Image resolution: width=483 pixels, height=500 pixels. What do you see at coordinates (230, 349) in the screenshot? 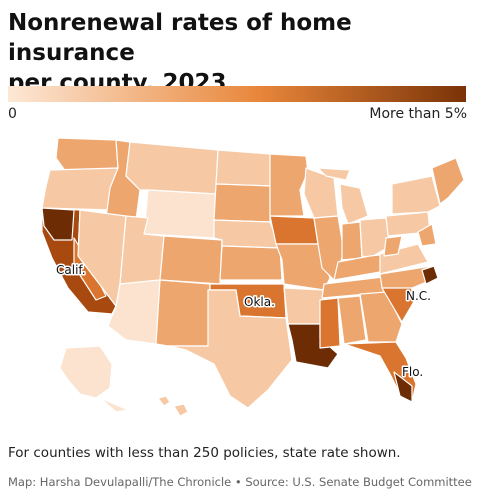
I see `state-texas` at bounding box center [230, 349].